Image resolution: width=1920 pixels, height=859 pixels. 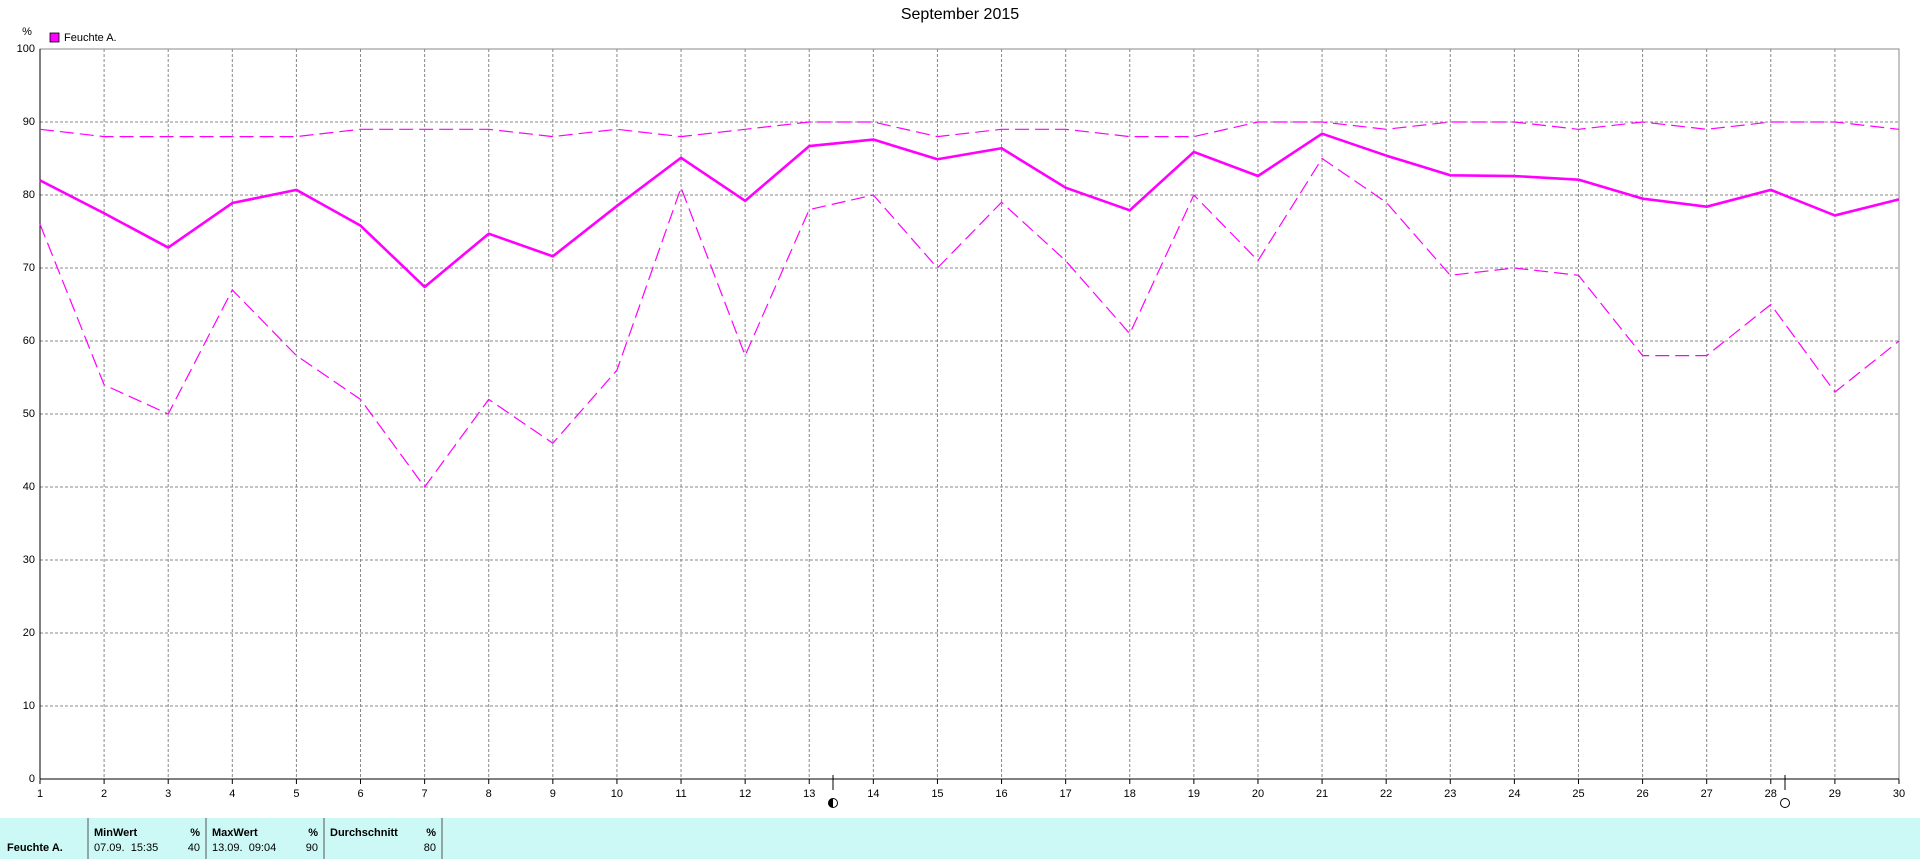 What do you see at coordinates (168, 794) in the screenshot?
I see `x-tick-label: 3` at bounding box center [168, 794].